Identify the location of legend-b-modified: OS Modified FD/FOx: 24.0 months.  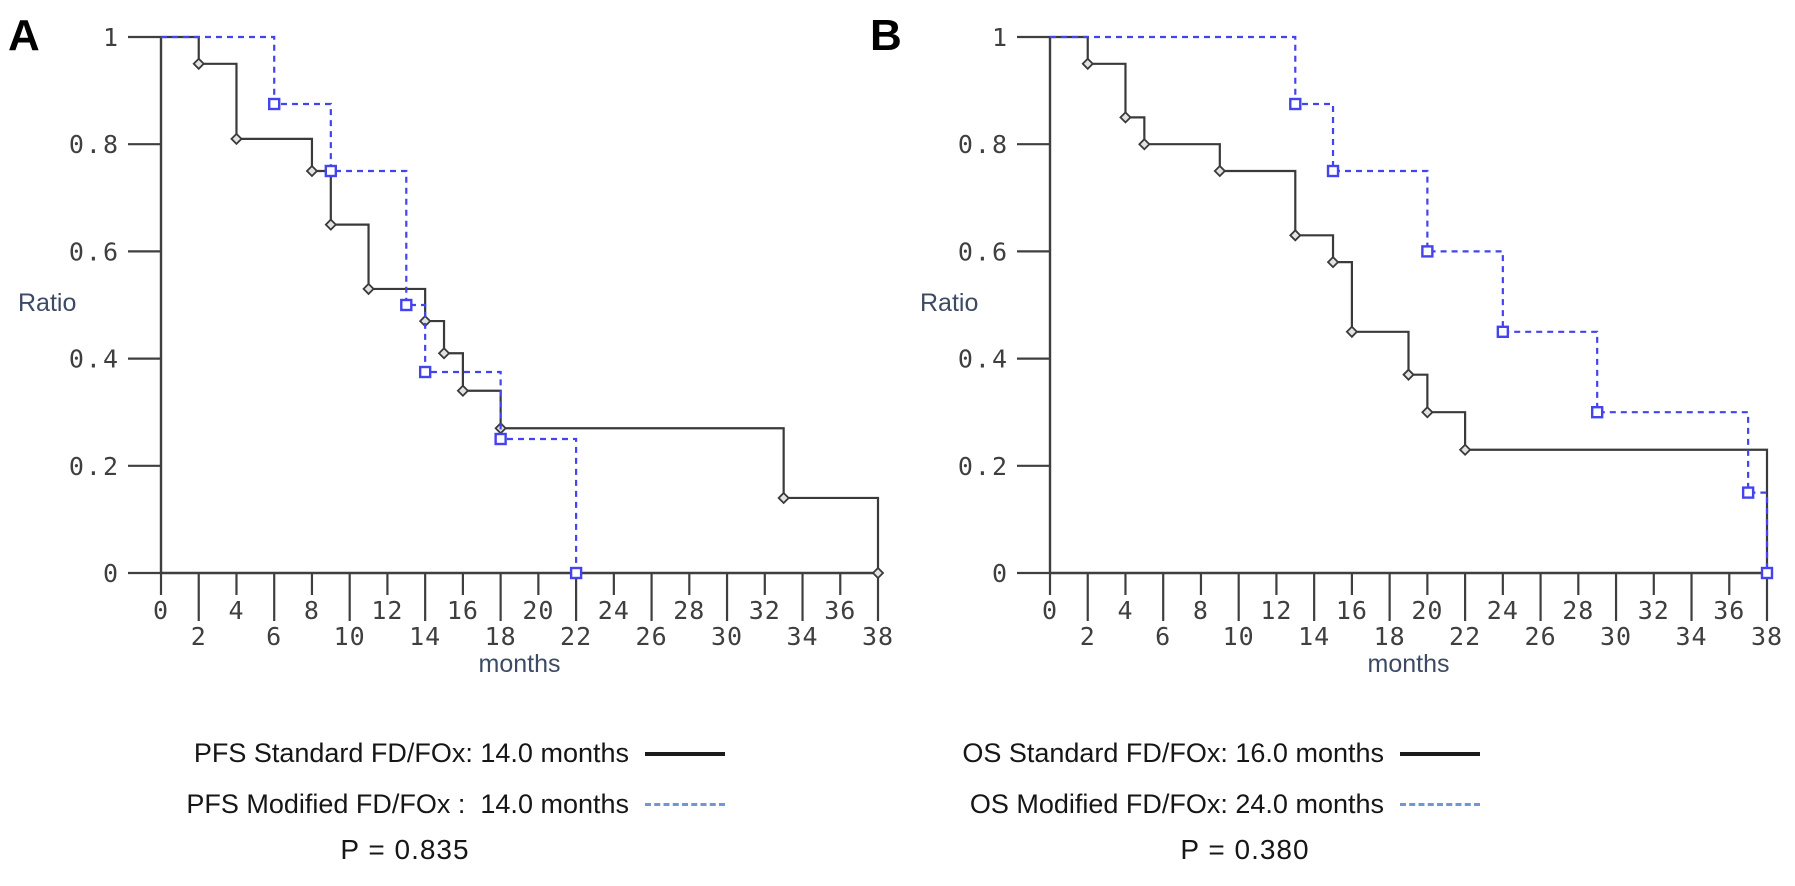
(1215, 804).